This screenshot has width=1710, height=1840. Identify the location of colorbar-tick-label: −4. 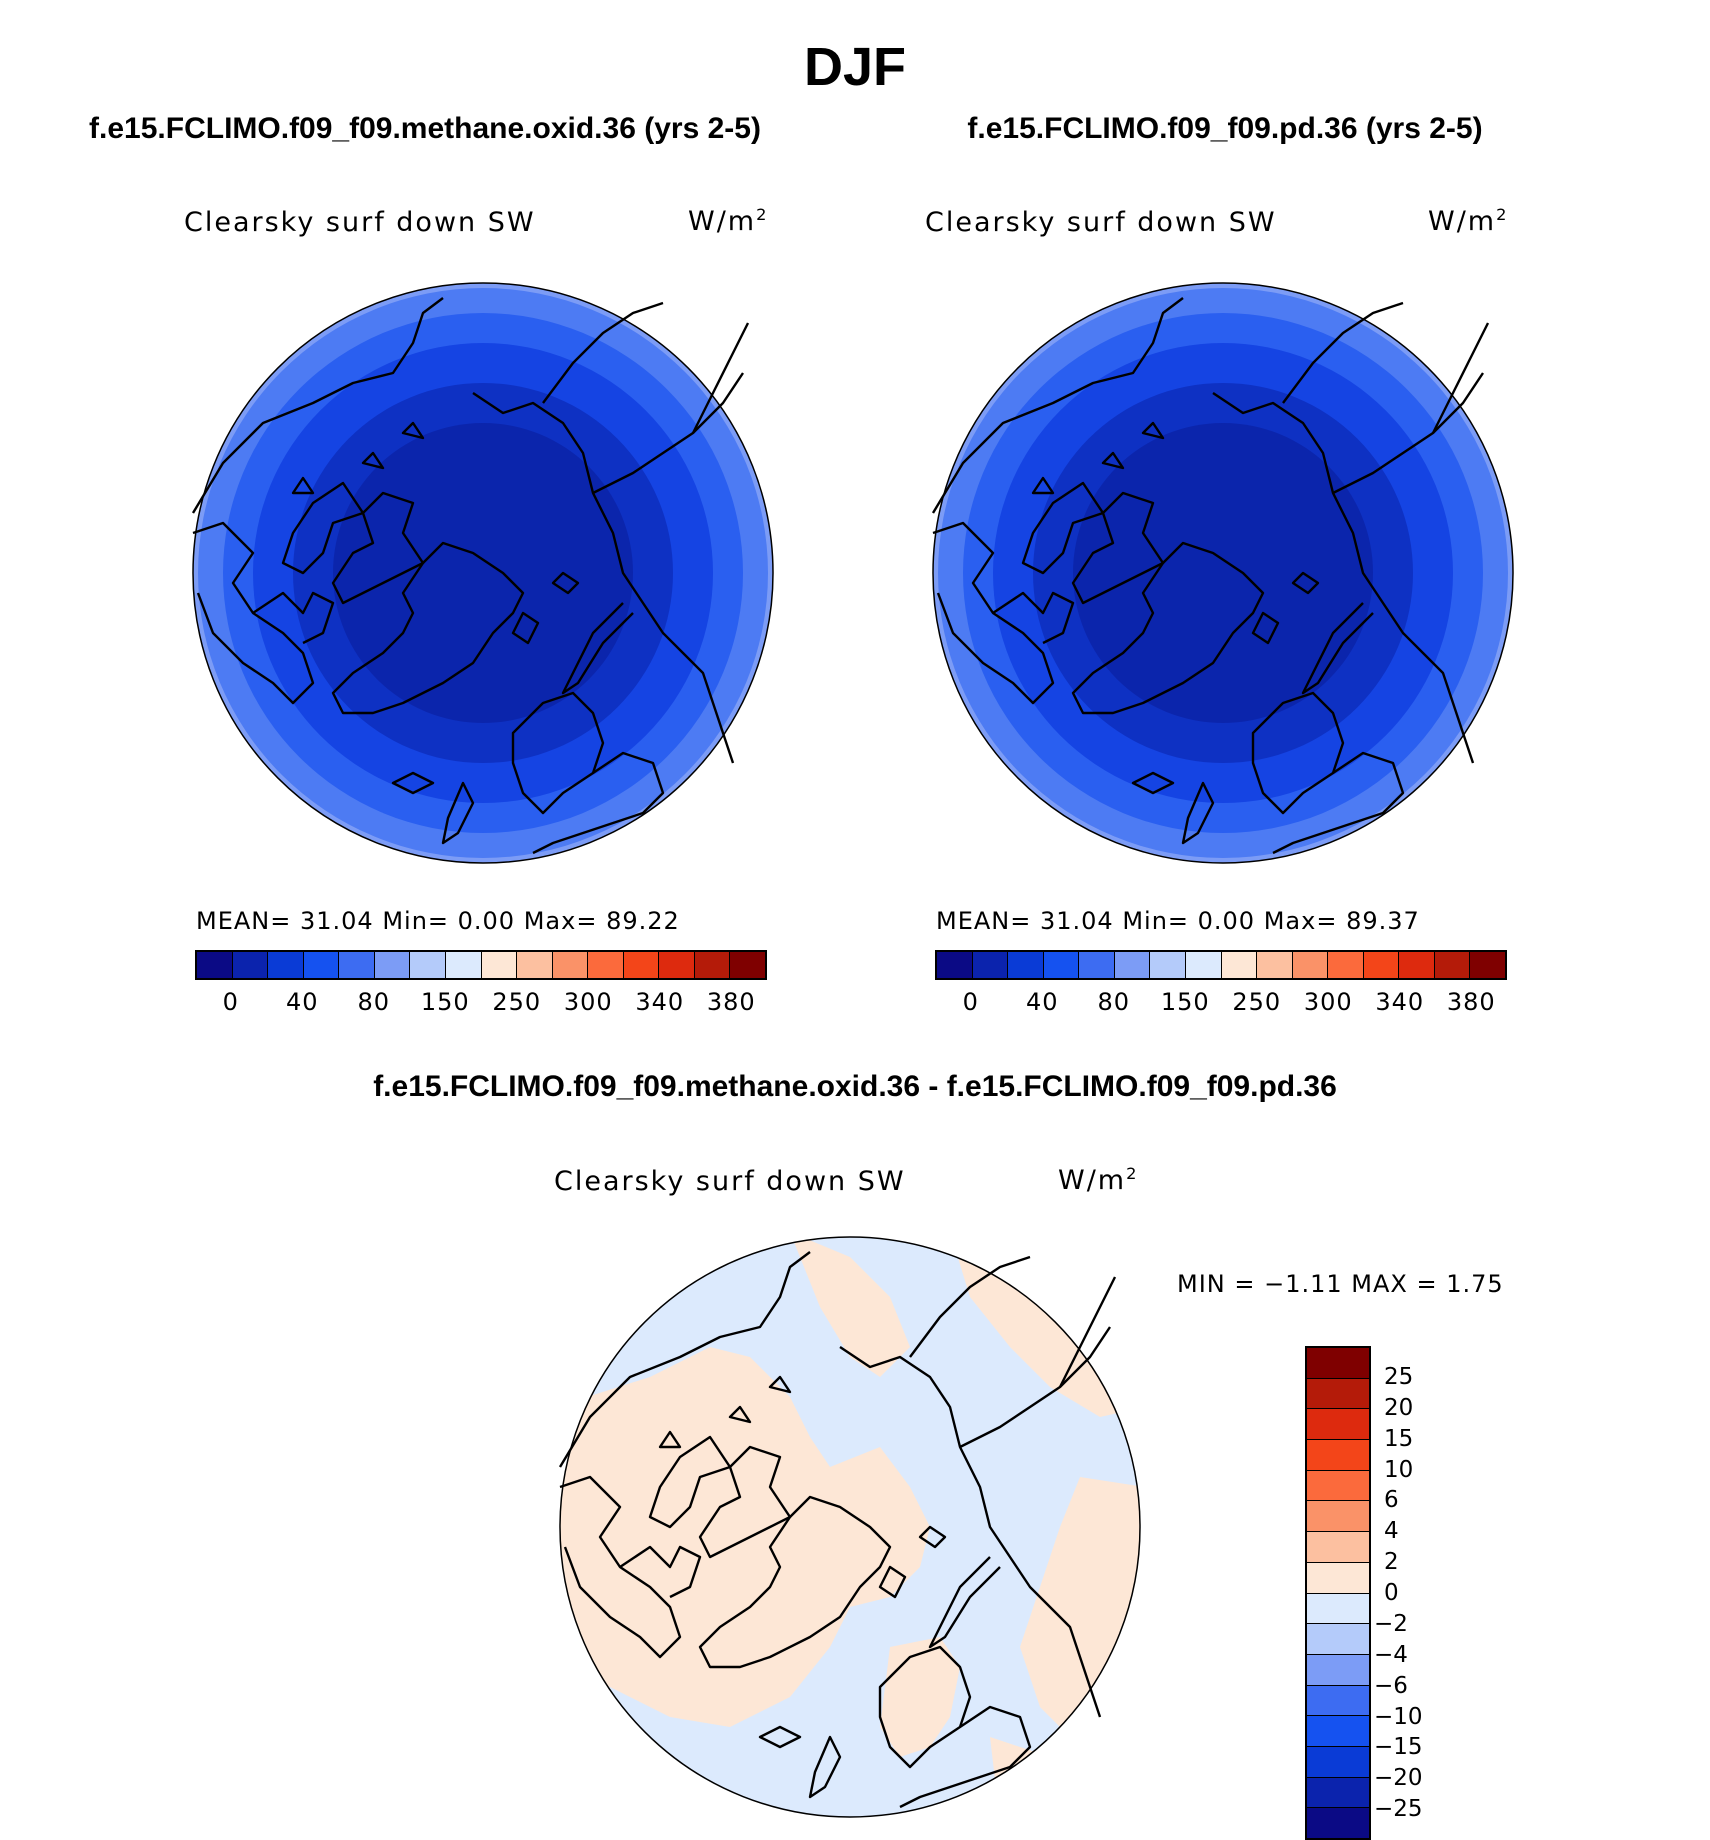
(1391, 1654).